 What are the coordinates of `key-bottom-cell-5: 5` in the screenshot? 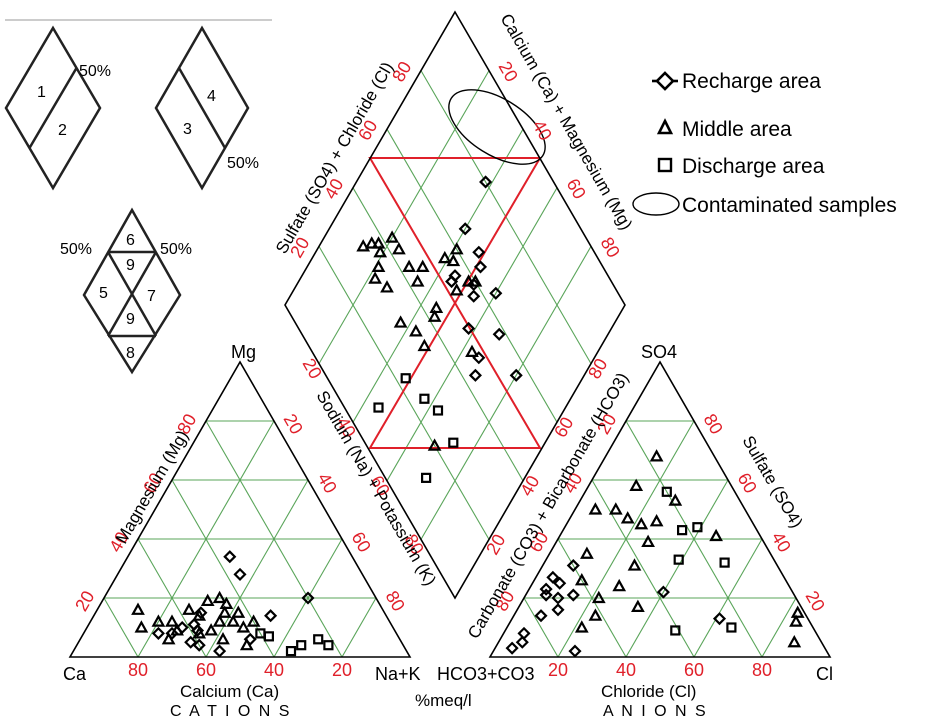 It's located at (103, 293).